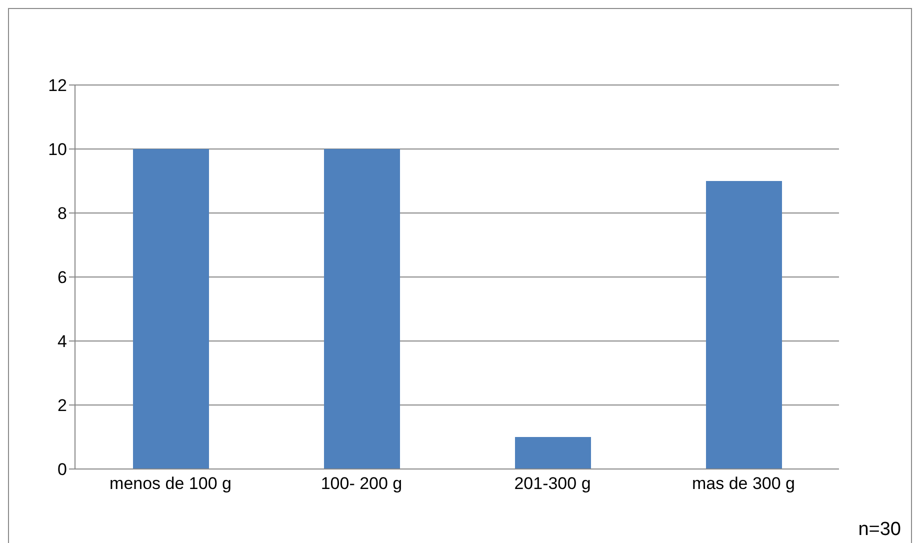 Image resolution: width=920 pixels, height=543 pixels. Describe the element at coordinates (57, 150) in the screenshot. I see `y-tick-label: 10` at that location.